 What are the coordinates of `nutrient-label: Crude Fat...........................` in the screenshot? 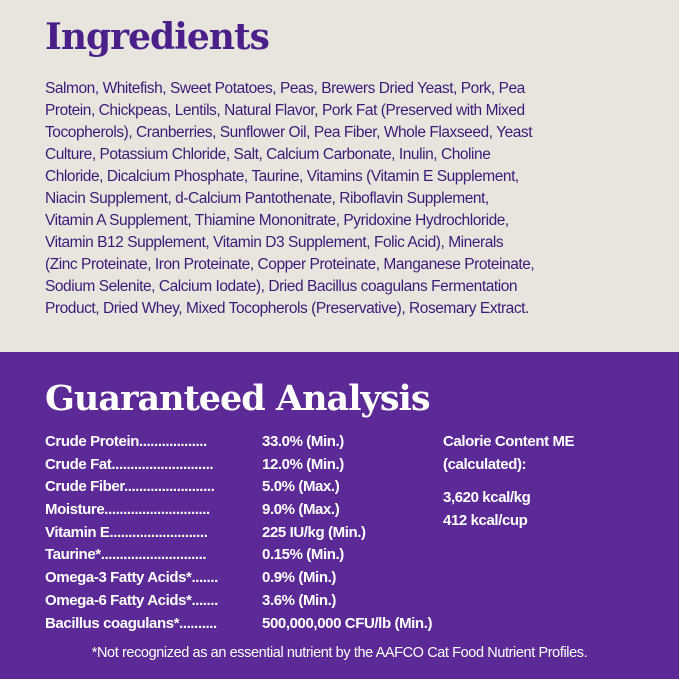 It's located at (129, 464).